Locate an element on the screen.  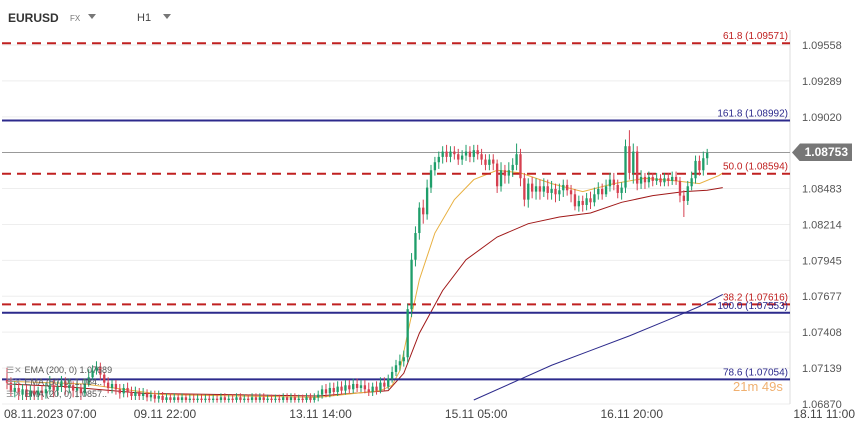
market-badge: FX is located at coordinates (75, 18).